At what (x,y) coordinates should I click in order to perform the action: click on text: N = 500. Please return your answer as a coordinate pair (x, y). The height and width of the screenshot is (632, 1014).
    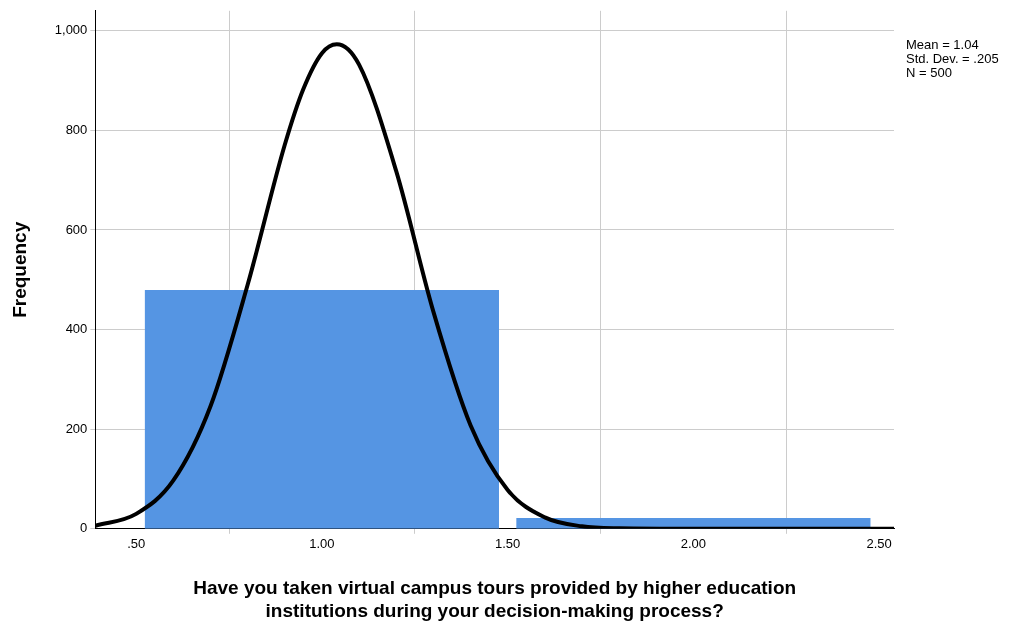
    Looking at the image, I should click on (929, 72).